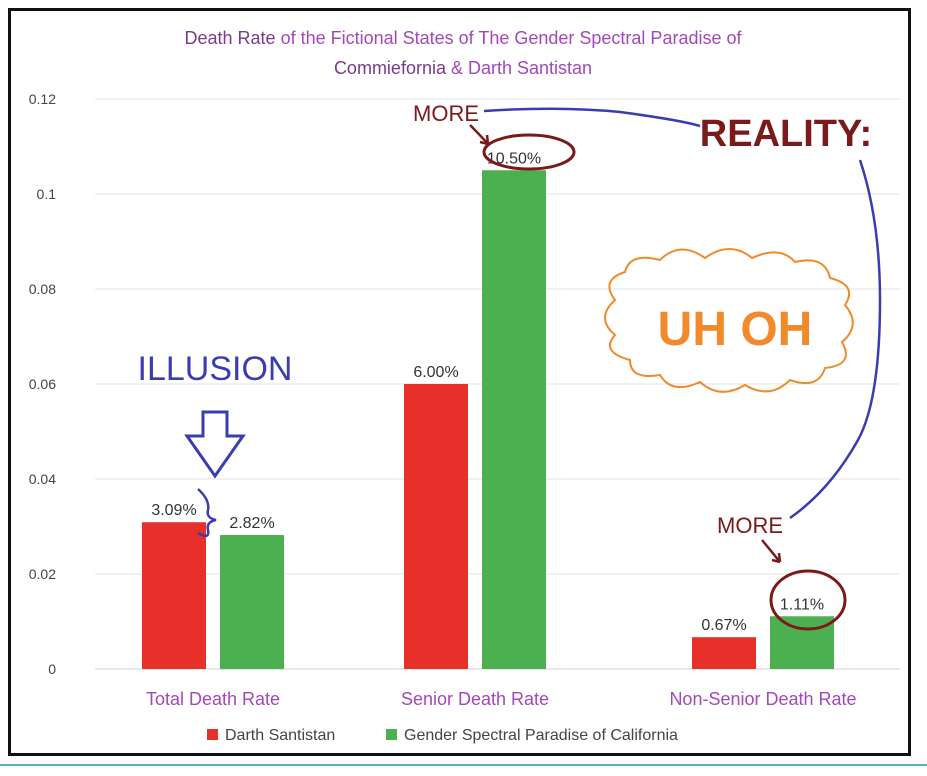  Describe the element at coordinates (463, 765) in the screenshot. I see `bottom-divider` at that location.